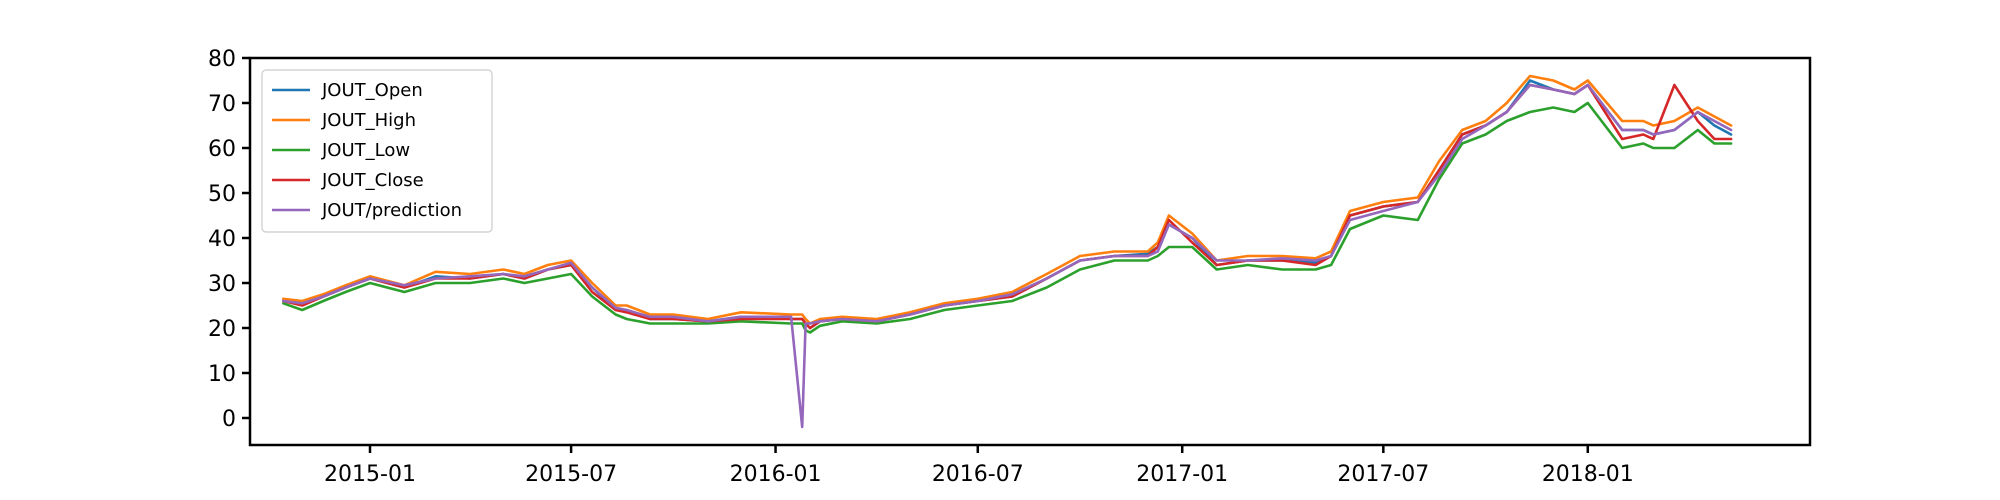 The width and height of the screenshot is (2000, 500). I want to click on legend-label: JOUT/prediction, so click(391, 210).